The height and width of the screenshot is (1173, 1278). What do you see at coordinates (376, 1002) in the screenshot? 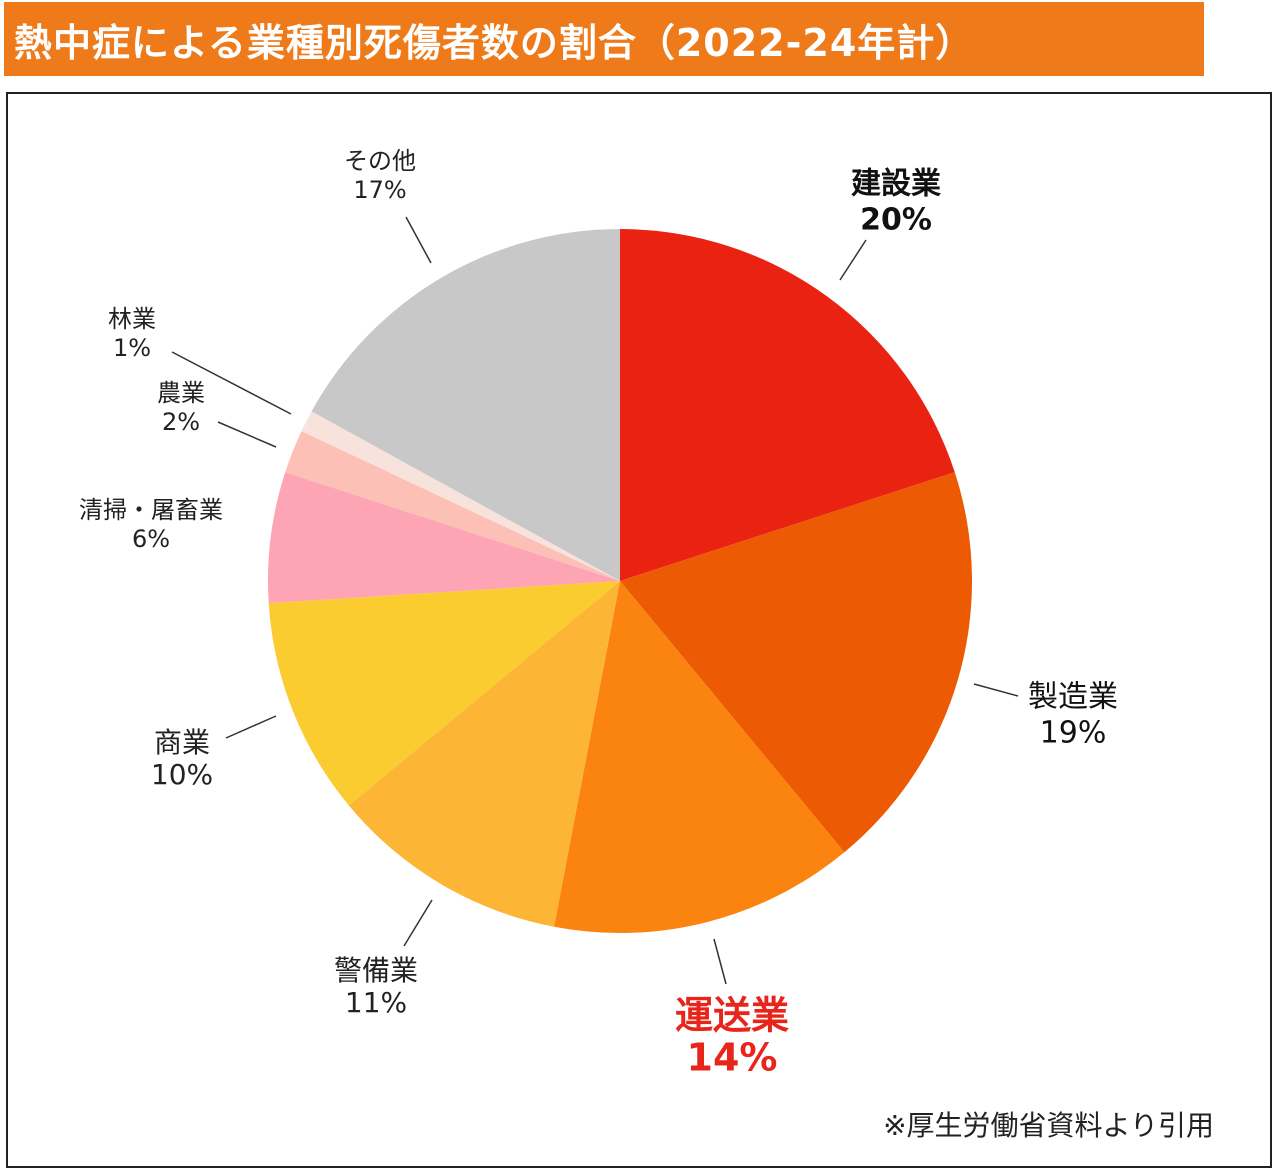
I see `slice-label-value-4: 11%` at bounding box center [376, 1002].